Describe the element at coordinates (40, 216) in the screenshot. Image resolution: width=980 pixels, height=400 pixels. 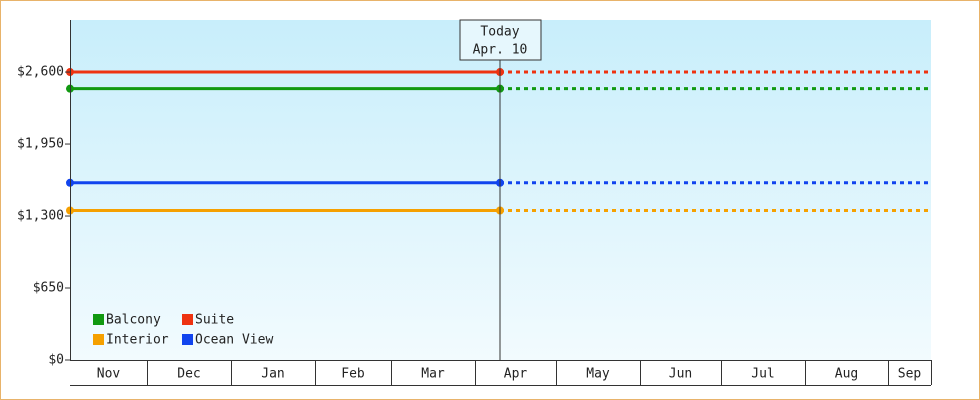
I see `y-tick-label: $1,300` at that location.